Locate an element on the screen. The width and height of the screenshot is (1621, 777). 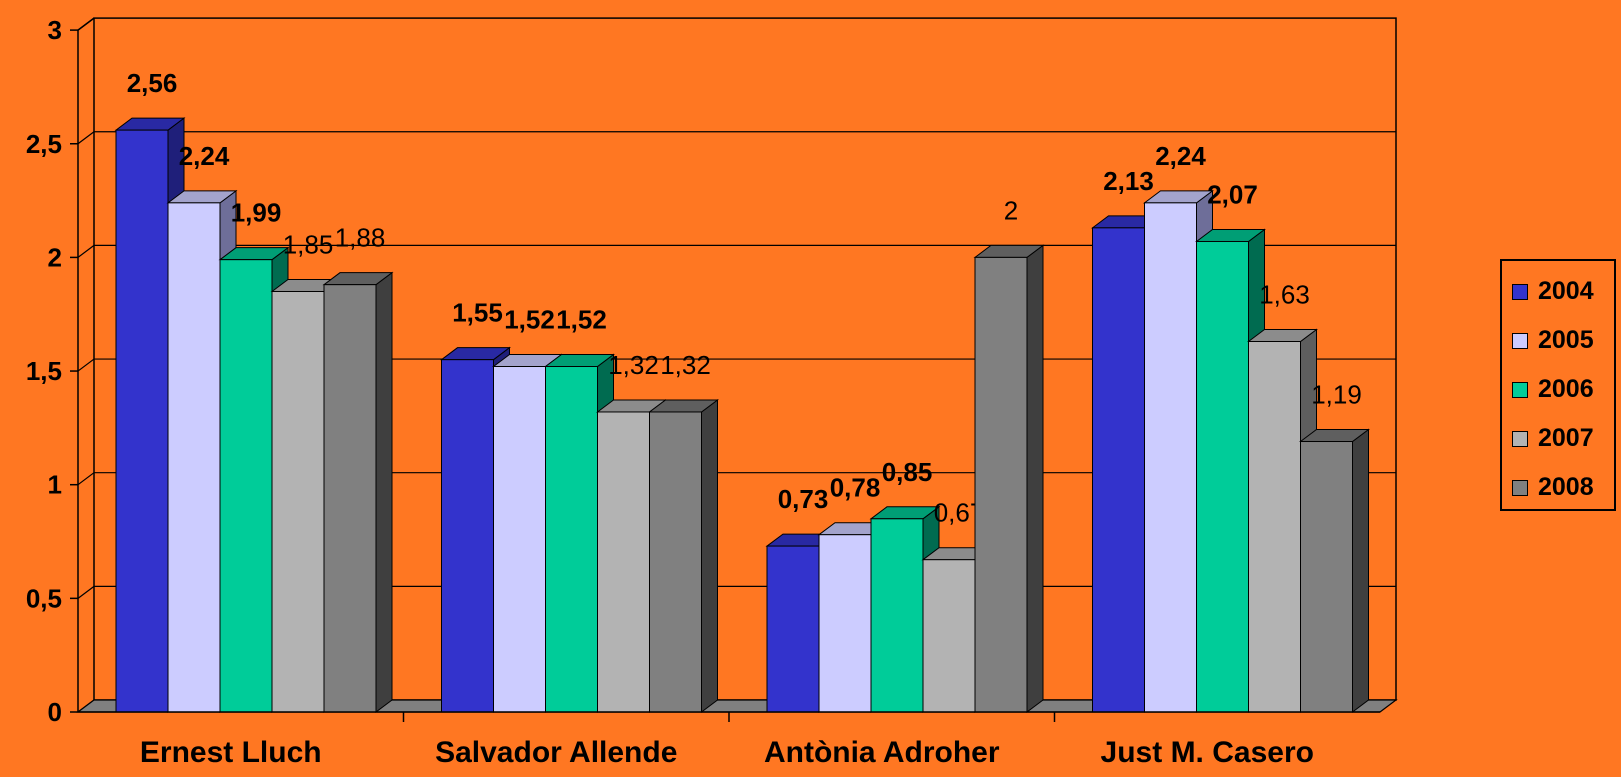
y-tick-label: 0 is located at coordinates (55, 712).